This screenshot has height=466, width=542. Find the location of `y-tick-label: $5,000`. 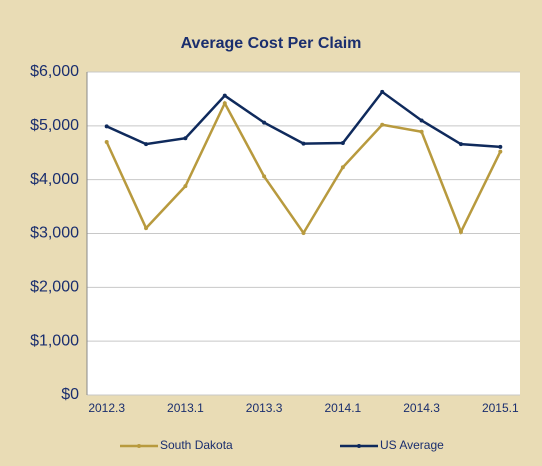

y-tick-label: $5,000 is located at coordinates (54, 125).